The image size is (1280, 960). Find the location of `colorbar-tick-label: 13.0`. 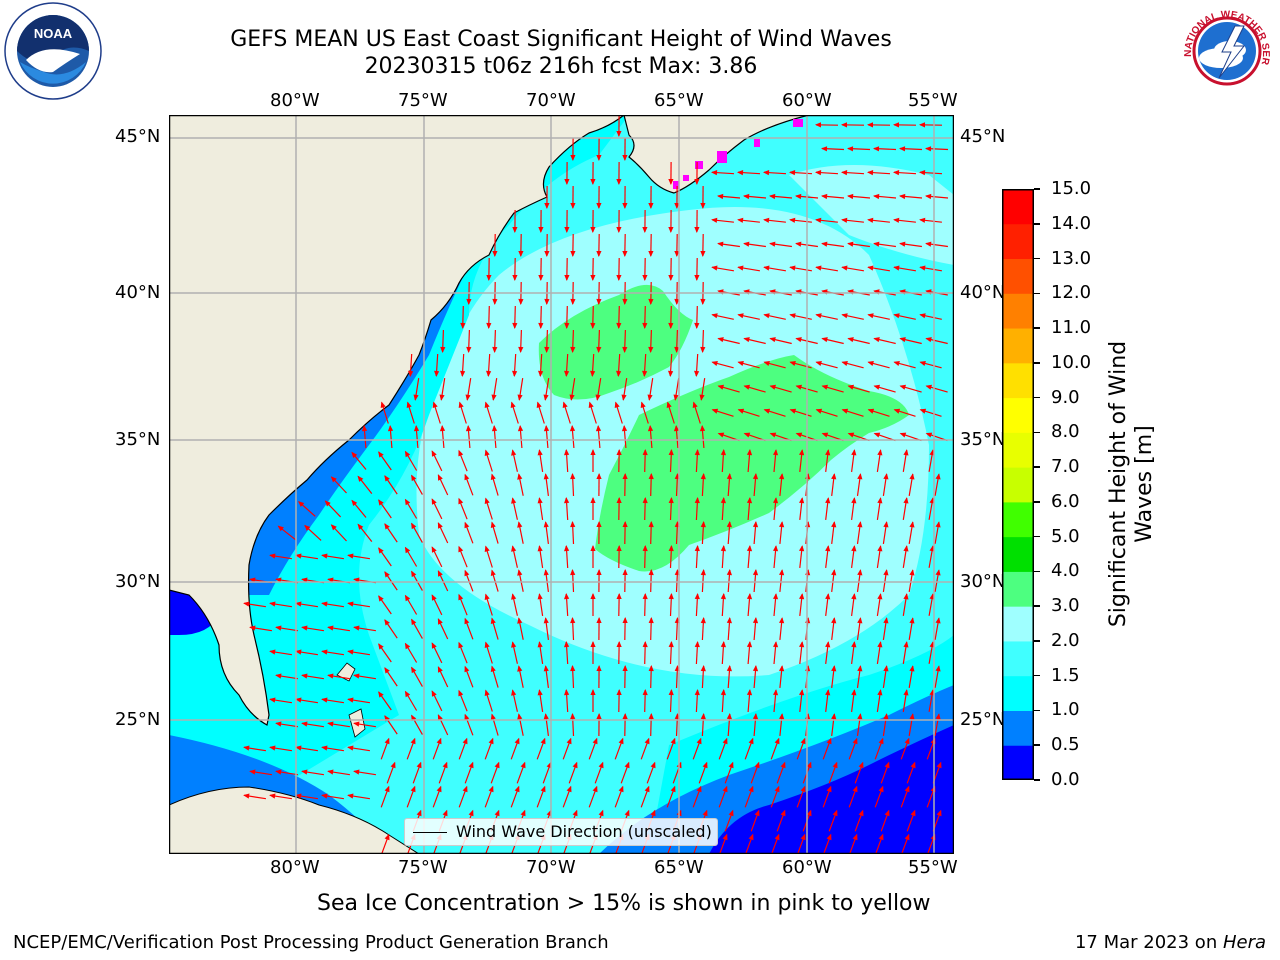

colorbar-tick-label: 13.0 is located at coordinates (1071, 258).